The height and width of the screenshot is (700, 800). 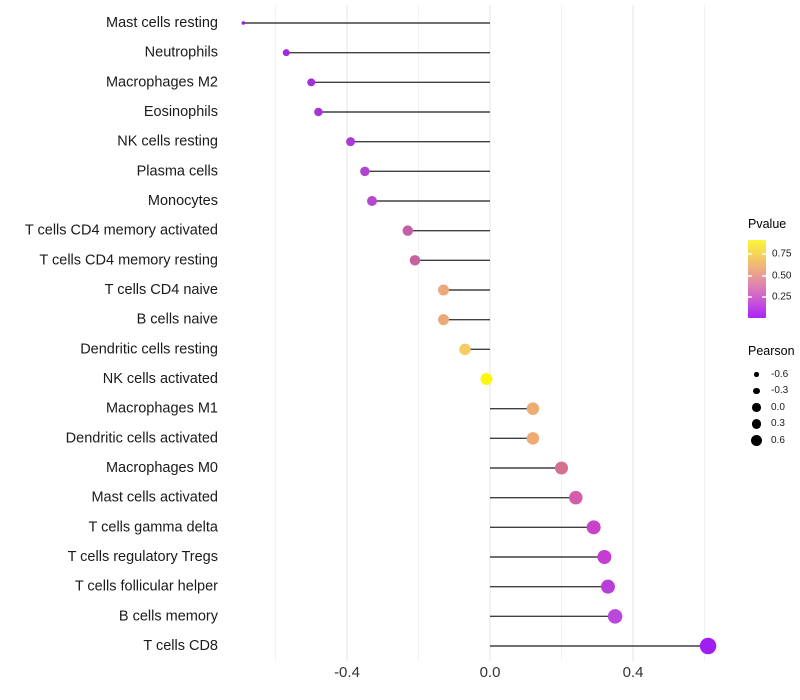 What do you see at coordinates (347, 672) in the screenshot?
I see `x-tick-label: -0.4` at bounding box center [347, 672].